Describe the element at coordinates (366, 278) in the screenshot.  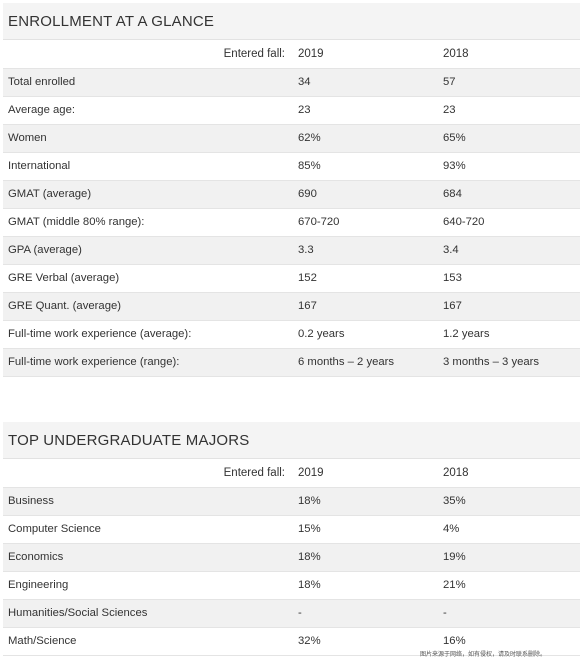
I see `value-2019: 152` at that location.